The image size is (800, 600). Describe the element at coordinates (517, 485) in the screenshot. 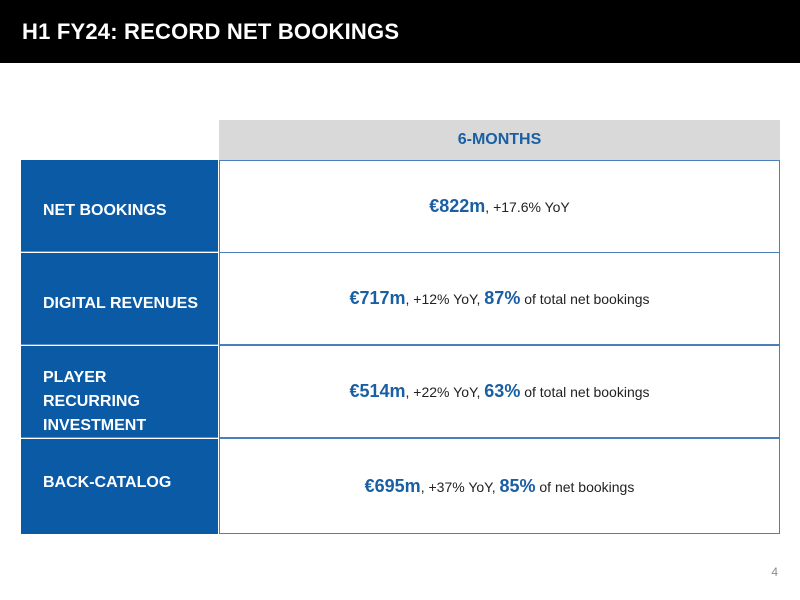

I see `percent-value: 85%` at that location.